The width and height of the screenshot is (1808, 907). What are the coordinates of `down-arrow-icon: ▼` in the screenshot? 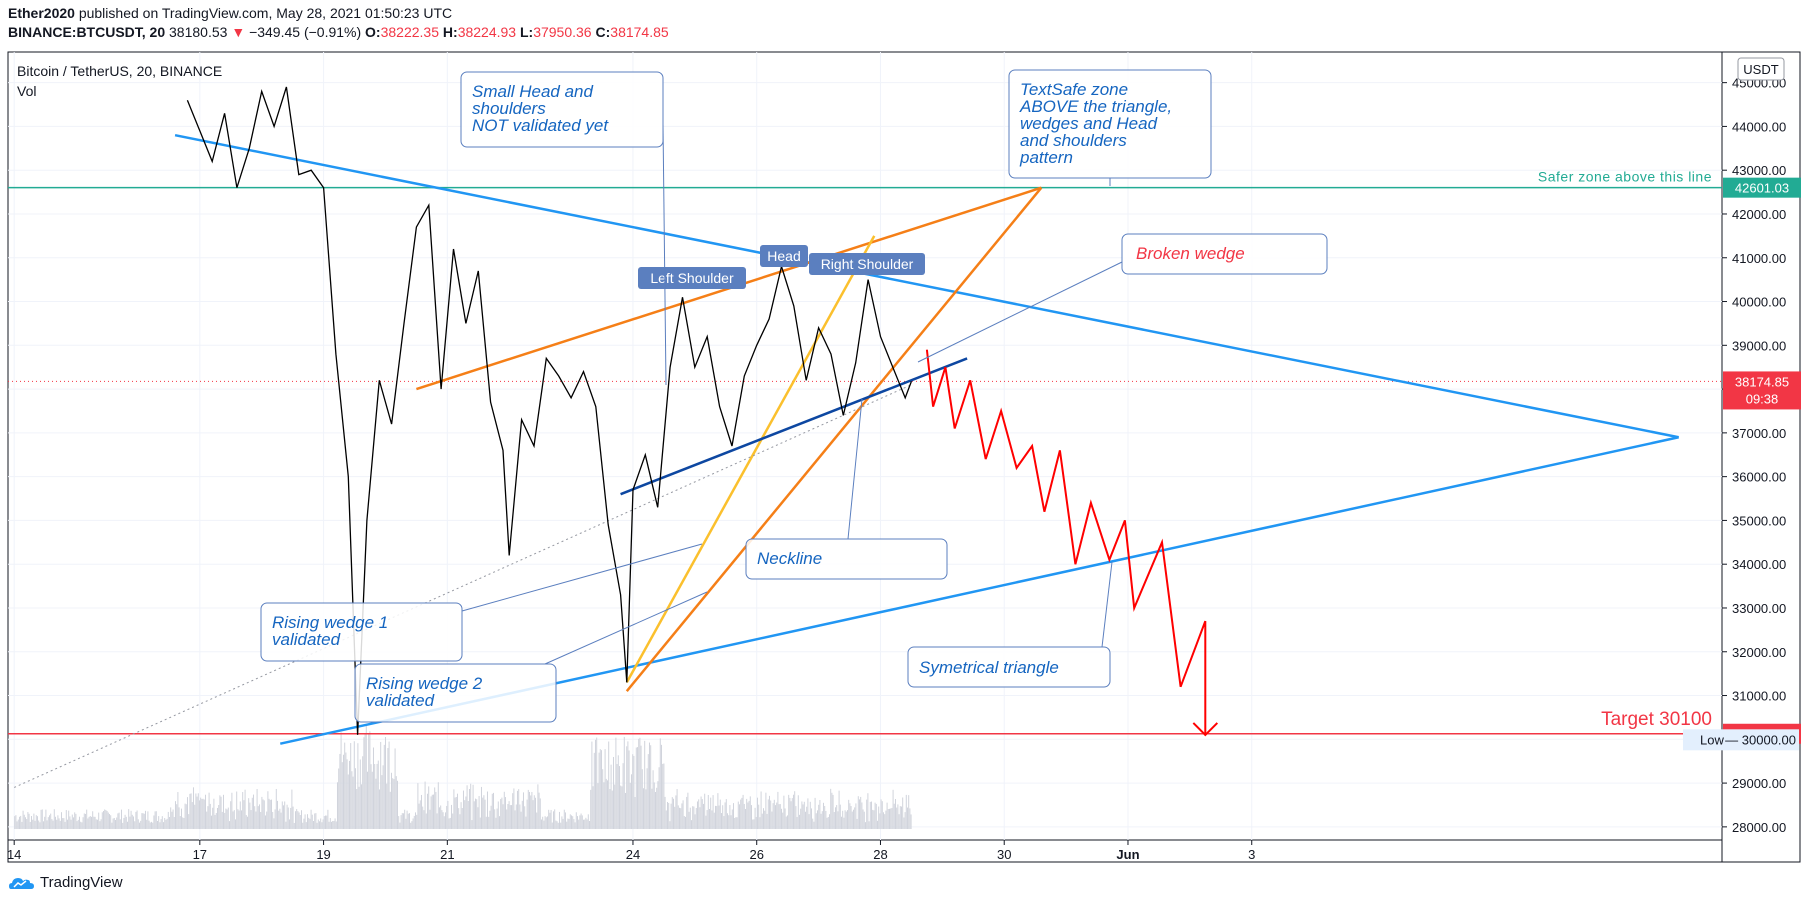 It's located at (238, 32).